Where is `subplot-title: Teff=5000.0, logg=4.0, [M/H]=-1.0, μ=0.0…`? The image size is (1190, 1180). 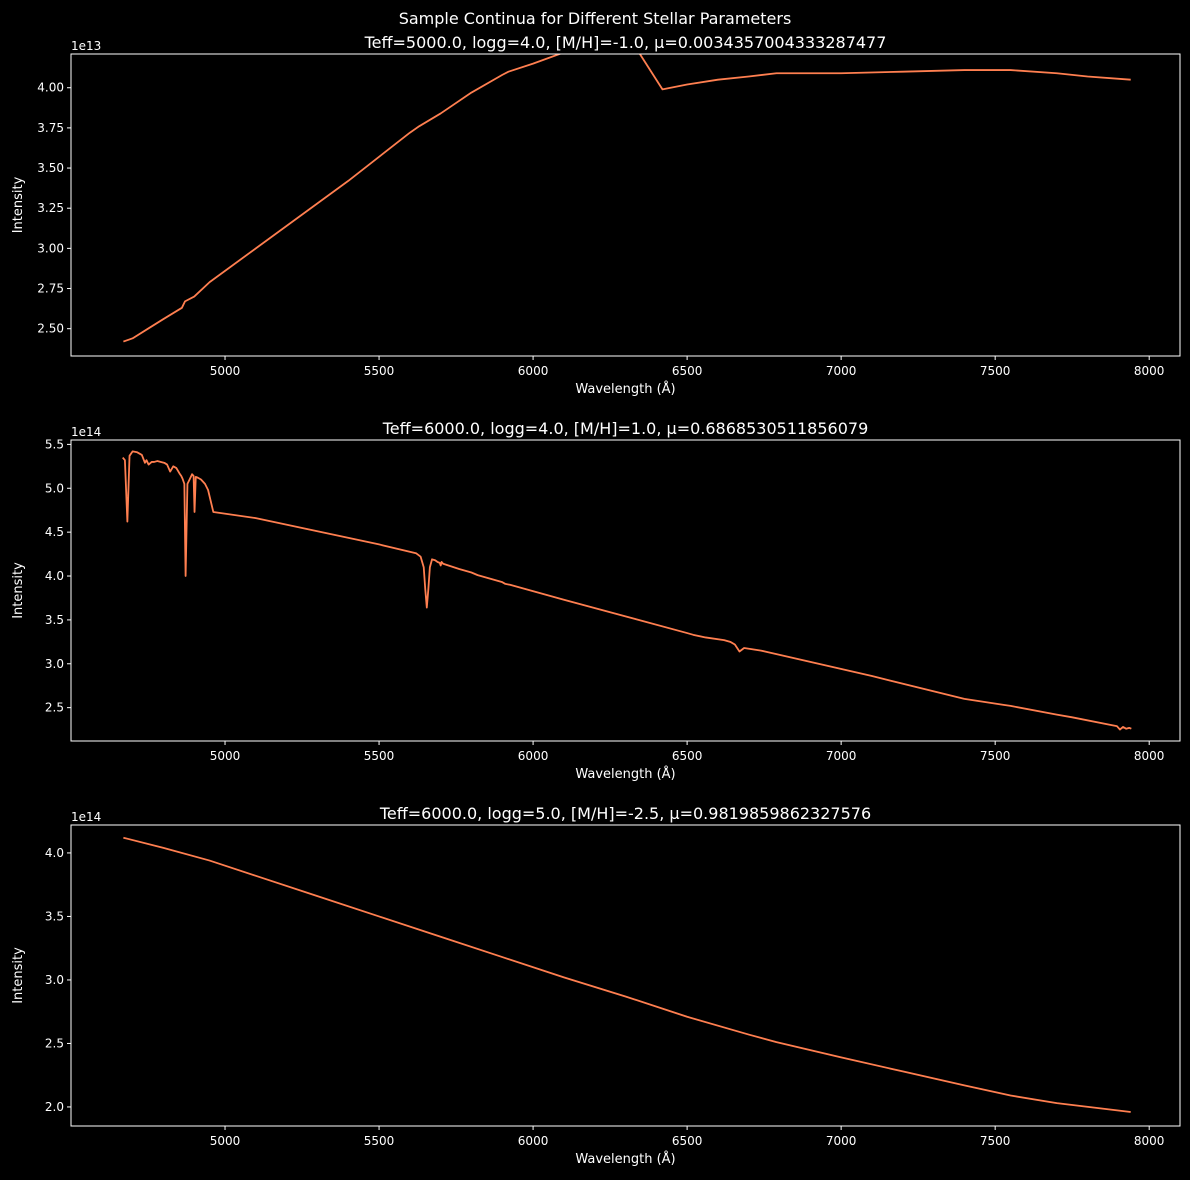
subplot-title: Teff=5000.0, logg=4.0, [M/H]=-1.0, μ=0.0… is located at coordinates (625, 42).